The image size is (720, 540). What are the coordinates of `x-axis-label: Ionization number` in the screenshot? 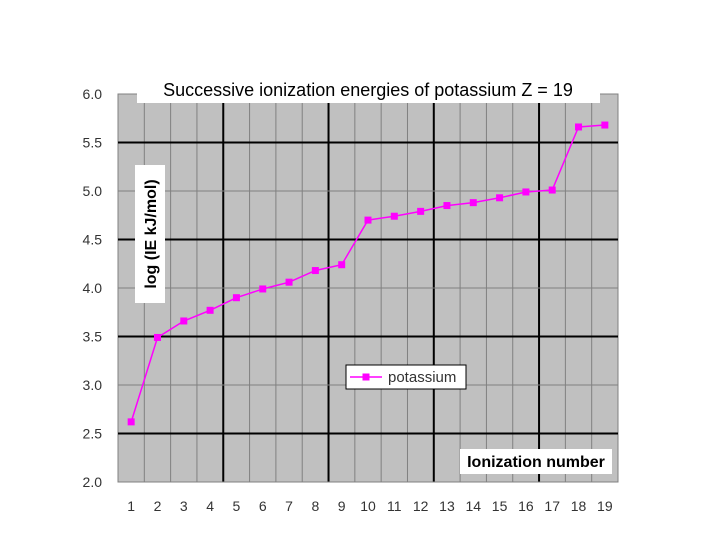 It's located at (536, 462).